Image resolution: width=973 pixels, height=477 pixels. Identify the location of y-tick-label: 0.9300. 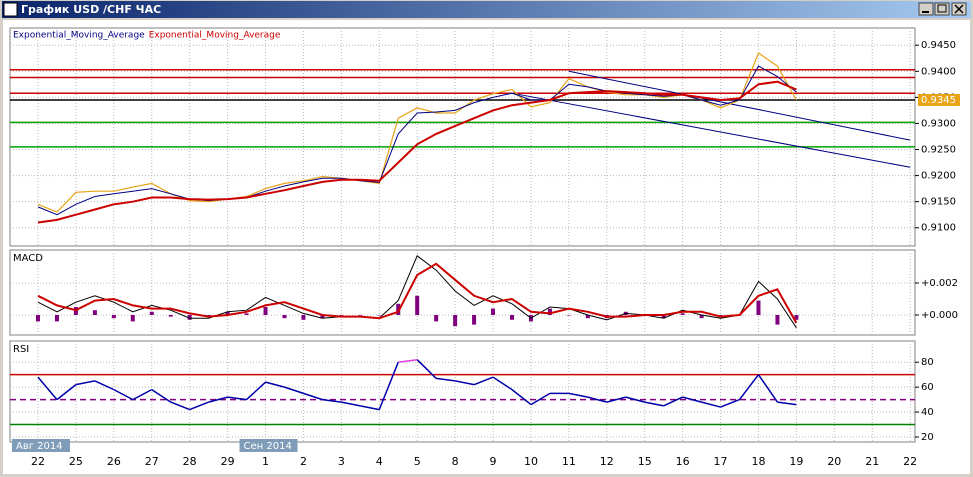
(938, 123).